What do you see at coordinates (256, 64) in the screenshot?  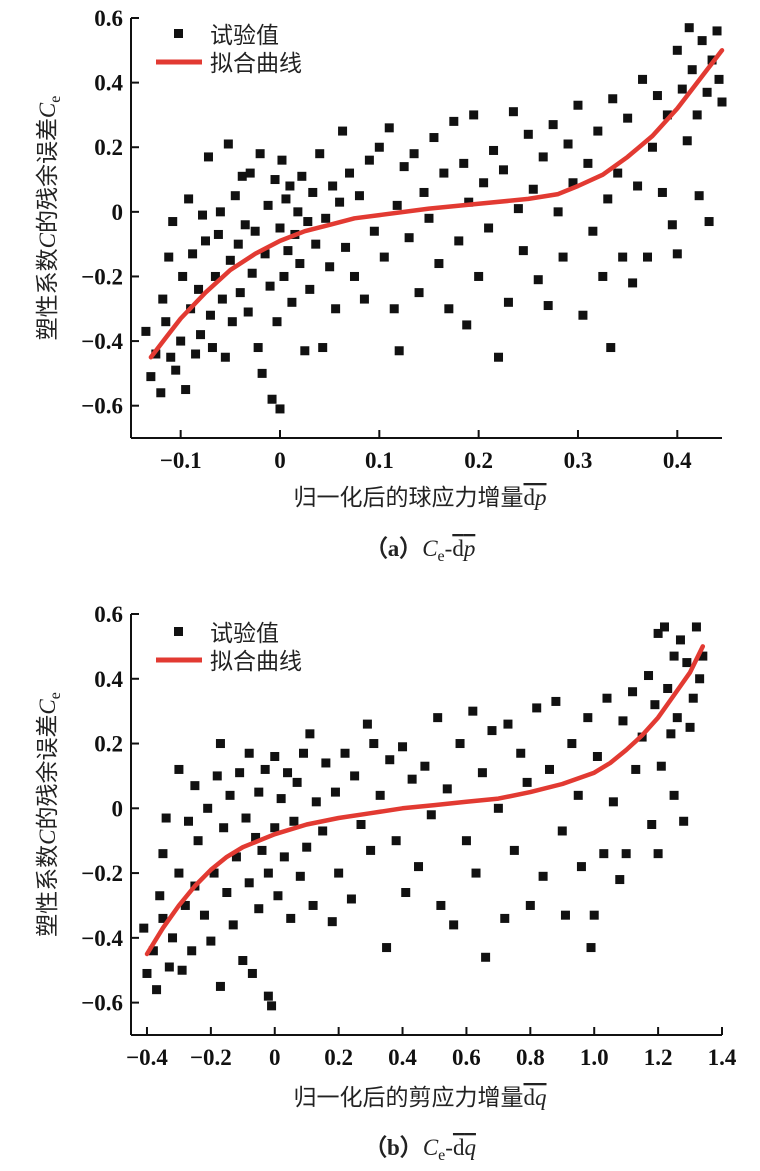 I see `legend-label-curve: 拟合曲线` at bounding box center [256, 64].